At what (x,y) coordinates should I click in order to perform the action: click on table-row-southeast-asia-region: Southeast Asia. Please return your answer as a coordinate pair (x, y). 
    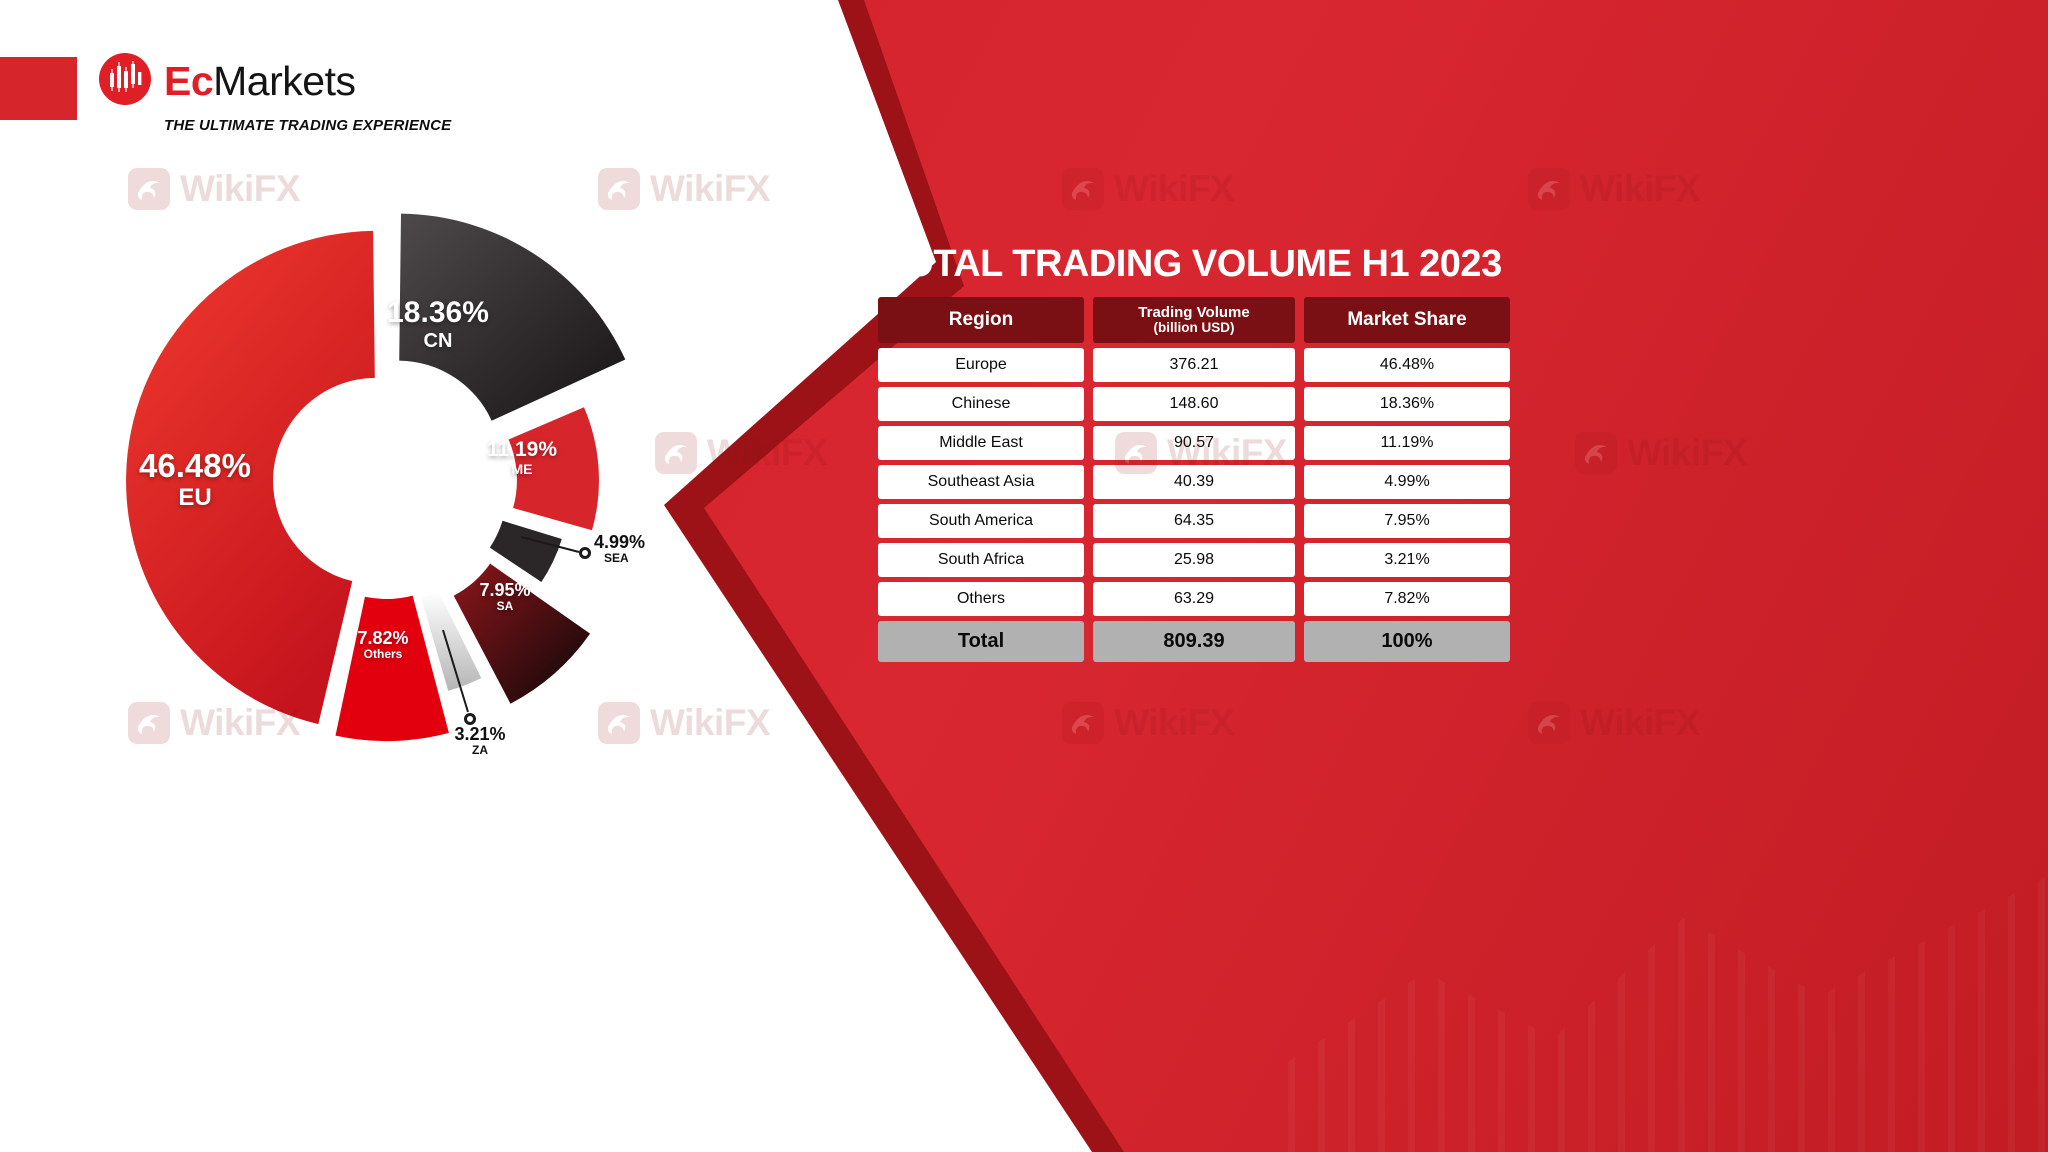
    Looking at the image, I should click on (981, 482).